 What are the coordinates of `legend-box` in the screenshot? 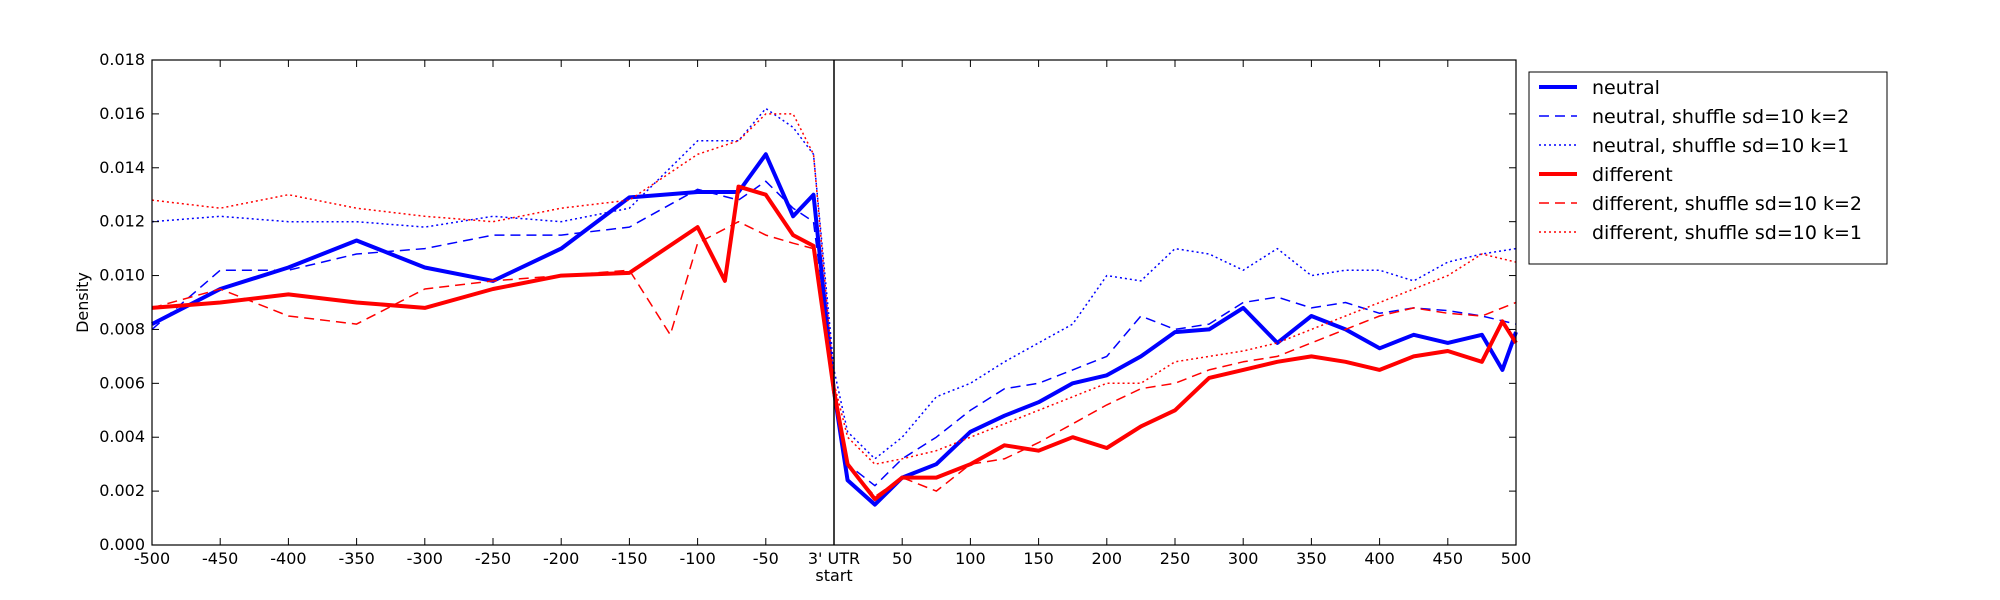 It's located at (1708, 168).